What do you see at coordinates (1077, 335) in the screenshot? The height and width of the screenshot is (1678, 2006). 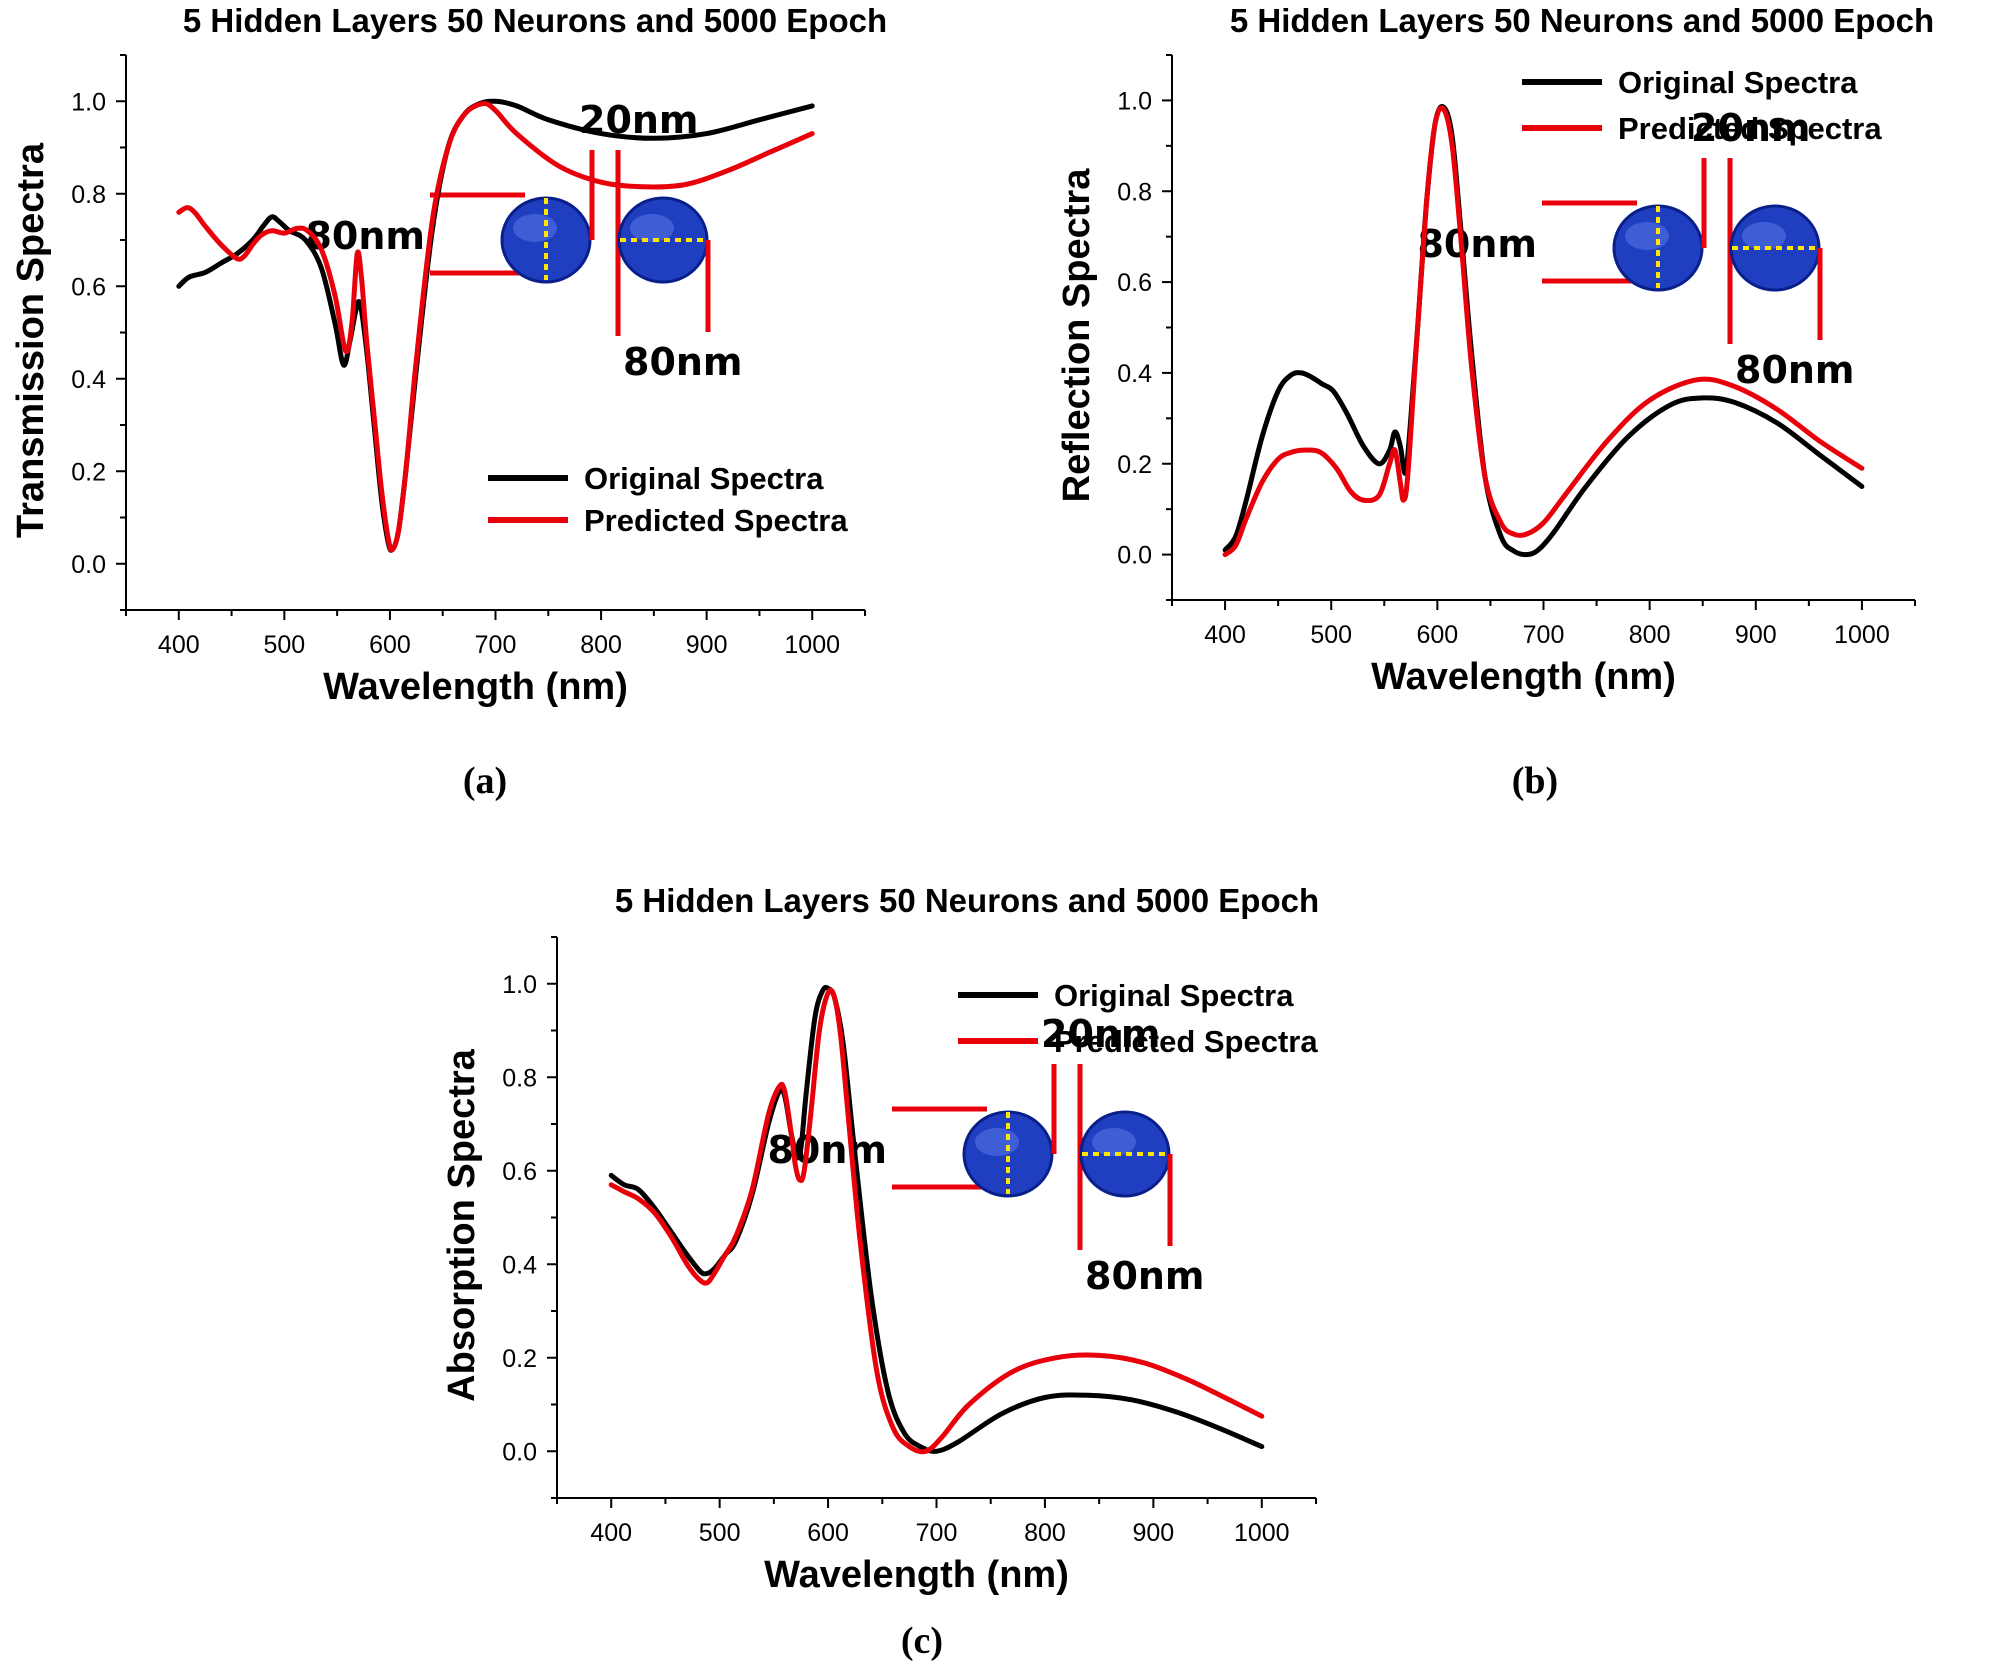 I see `y-axis-label: Reflection Spectra` at bounding box center [1077, 335].